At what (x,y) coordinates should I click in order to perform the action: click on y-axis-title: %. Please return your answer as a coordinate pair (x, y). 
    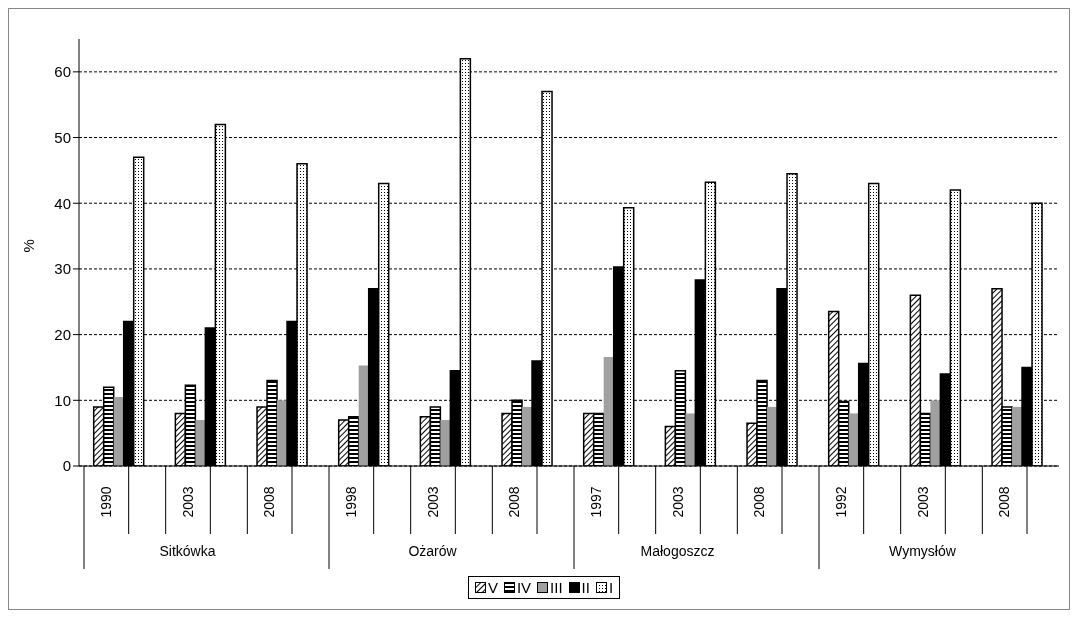
    Looking at the image, I should click on (29, 246).